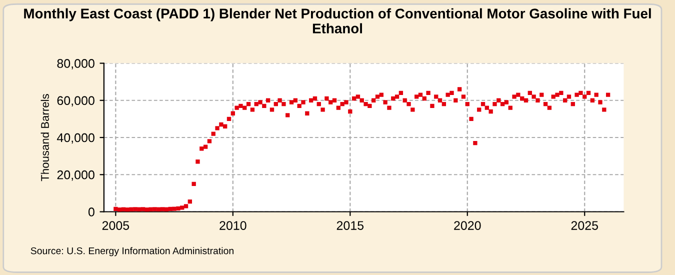  What do you see at coordinates (337, 21) in the screenshot?
I see `chart-title: Monthly East Coast (PADD 1) Blender Net Production of Conventional Motor Gasoline with Fuel Ethanol` at bounding box center [337, 21].